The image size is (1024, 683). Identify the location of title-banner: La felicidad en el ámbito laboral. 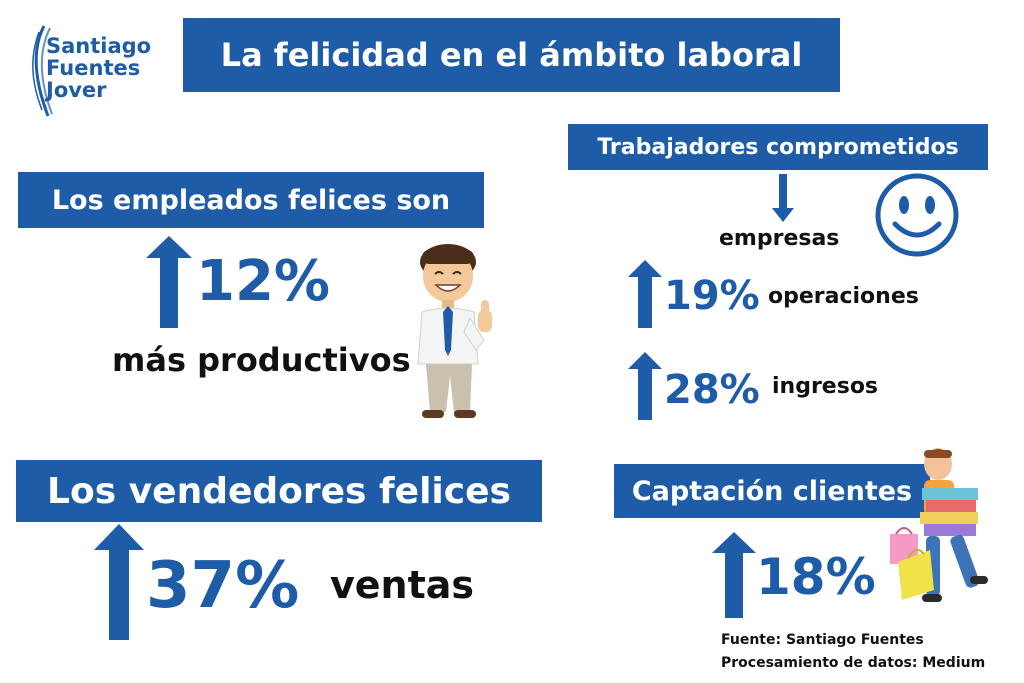
(511, 55).